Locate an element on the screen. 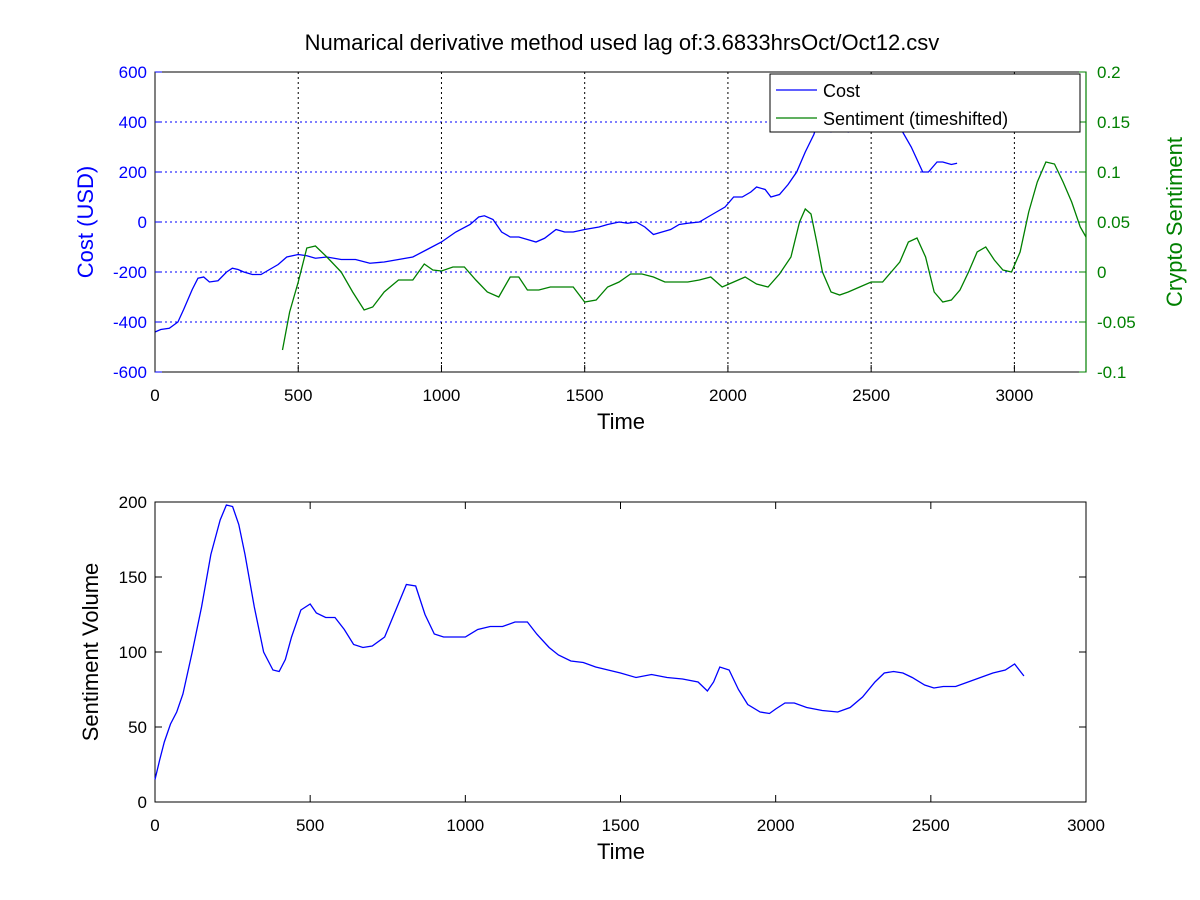 Image resolution: width=1200 pixels, height=900 pixels. y-axis-label-top: Cost (USD) is located at coordinates (85, 222).